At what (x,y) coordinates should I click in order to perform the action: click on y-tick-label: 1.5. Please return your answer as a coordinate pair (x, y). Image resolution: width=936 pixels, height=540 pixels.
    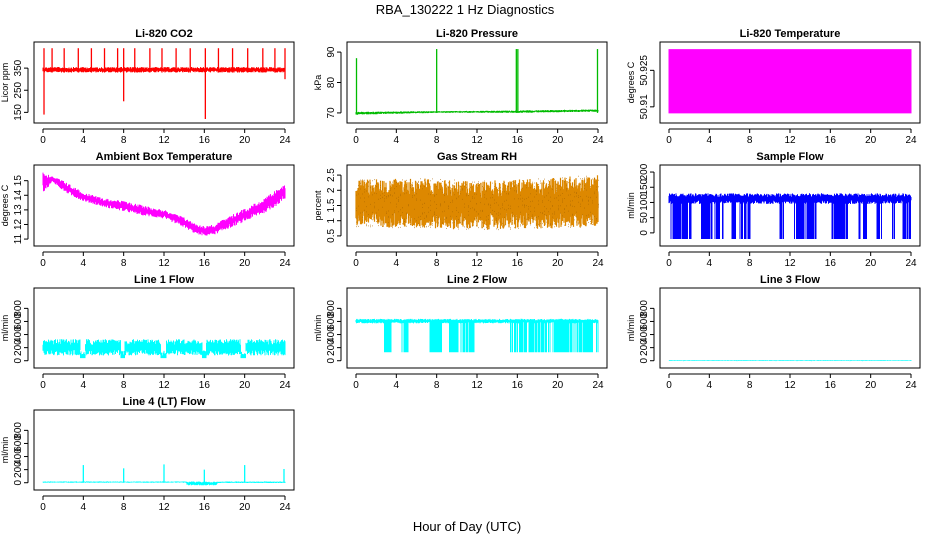
    Looking at the image, I should click on (331, 205).